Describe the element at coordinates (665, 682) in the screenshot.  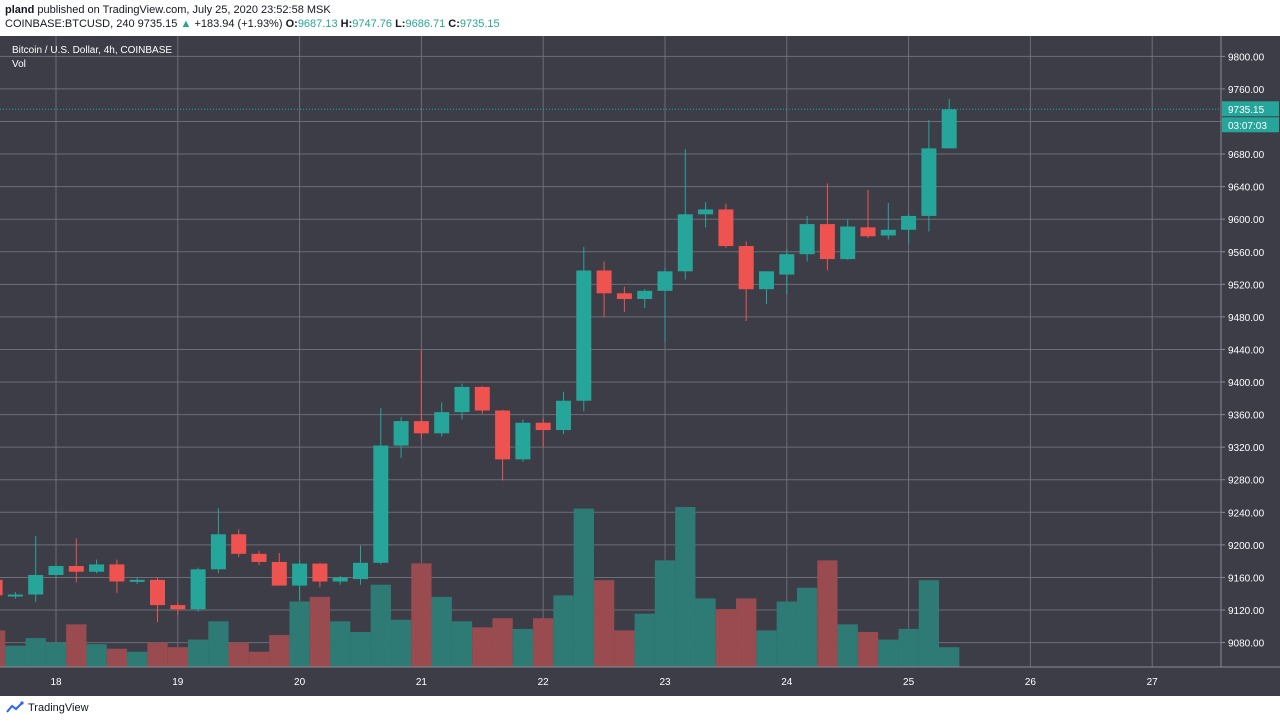
I see `time-tick-label: 23` at that location.